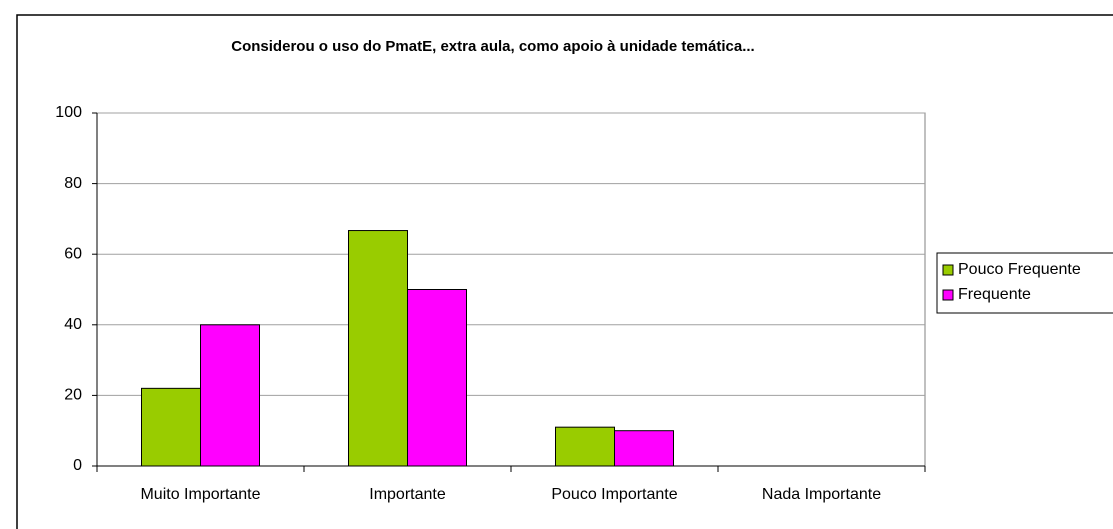 This screenshot has height=529, width=1113. Describe the element at coordinates (407, 494) in the screenshot. I see `x-tick-label: Importante` at that location.